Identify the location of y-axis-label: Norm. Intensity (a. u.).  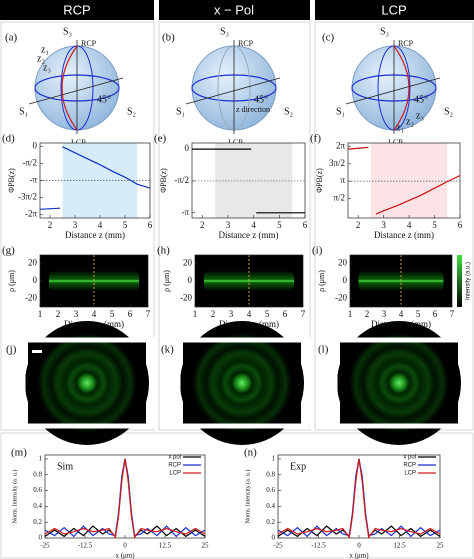
(247, 497).